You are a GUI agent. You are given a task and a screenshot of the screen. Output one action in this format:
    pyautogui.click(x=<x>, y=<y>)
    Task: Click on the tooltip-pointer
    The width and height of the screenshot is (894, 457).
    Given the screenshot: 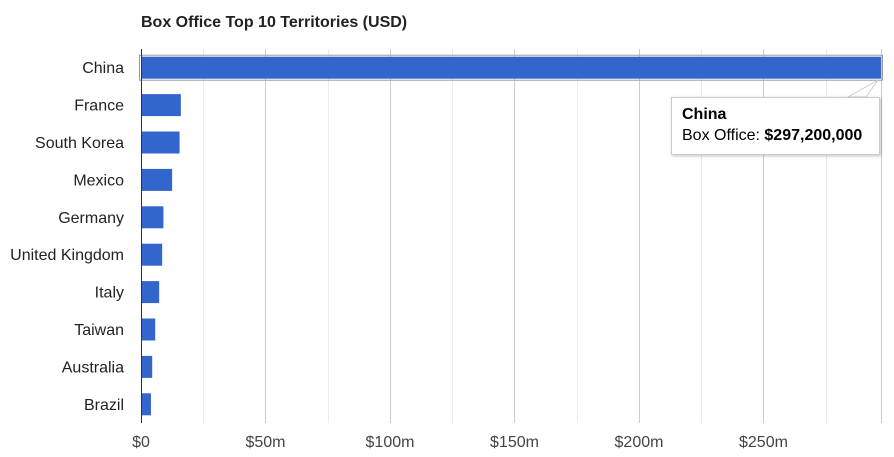 What is the action you would take?
    pyautogui.click(x=862, y=88)
    